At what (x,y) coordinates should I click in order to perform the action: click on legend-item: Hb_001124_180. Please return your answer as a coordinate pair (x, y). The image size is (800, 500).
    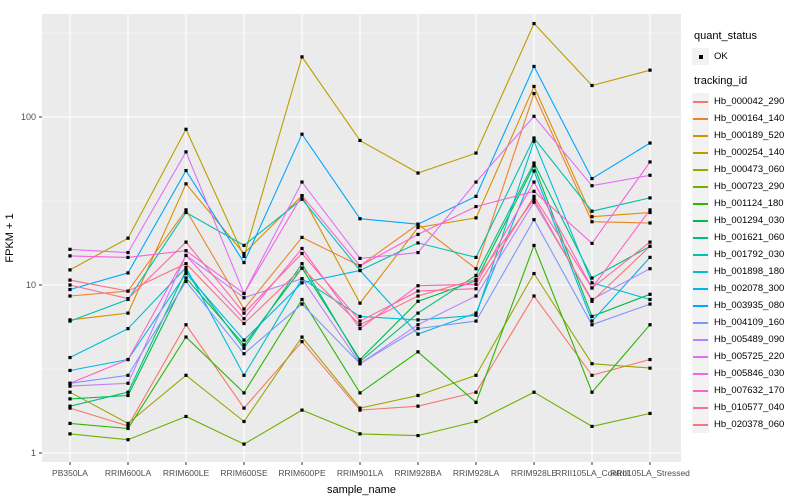
    Looking at the image, I should click on (746, 203).